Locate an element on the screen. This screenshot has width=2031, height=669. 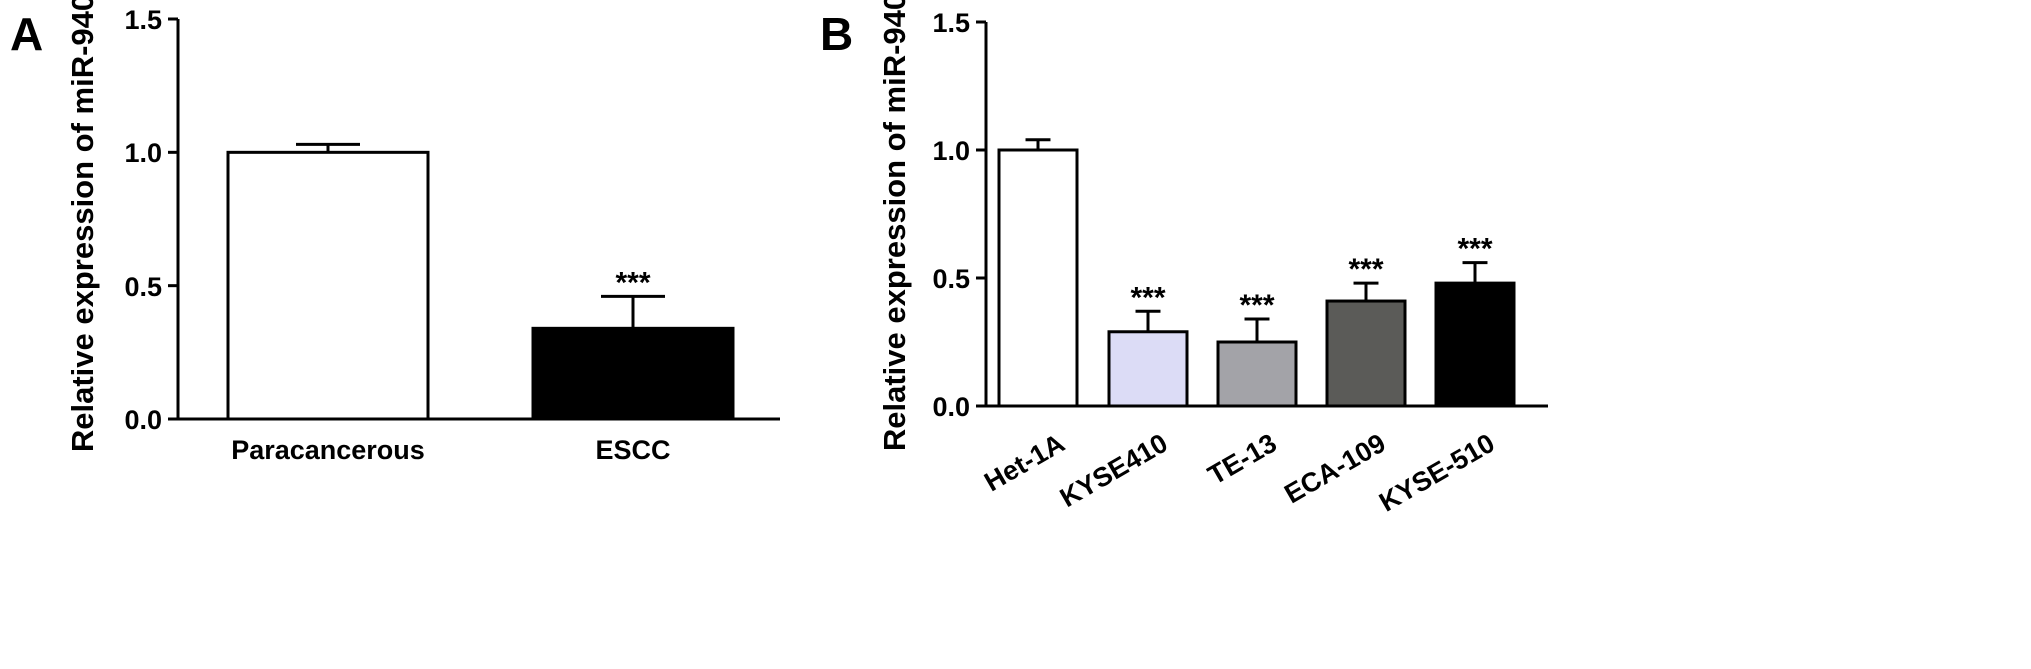
panel-b-letter: B is located at coordinates (836, 34).